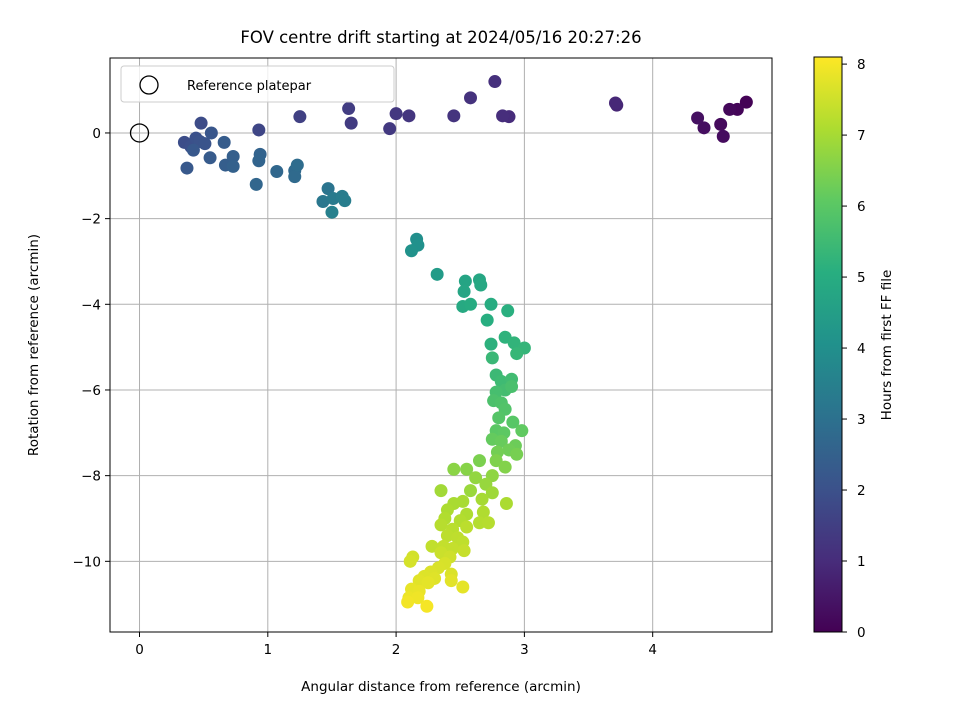  I want to click on legend: Reference platepar, so click(257, 84).